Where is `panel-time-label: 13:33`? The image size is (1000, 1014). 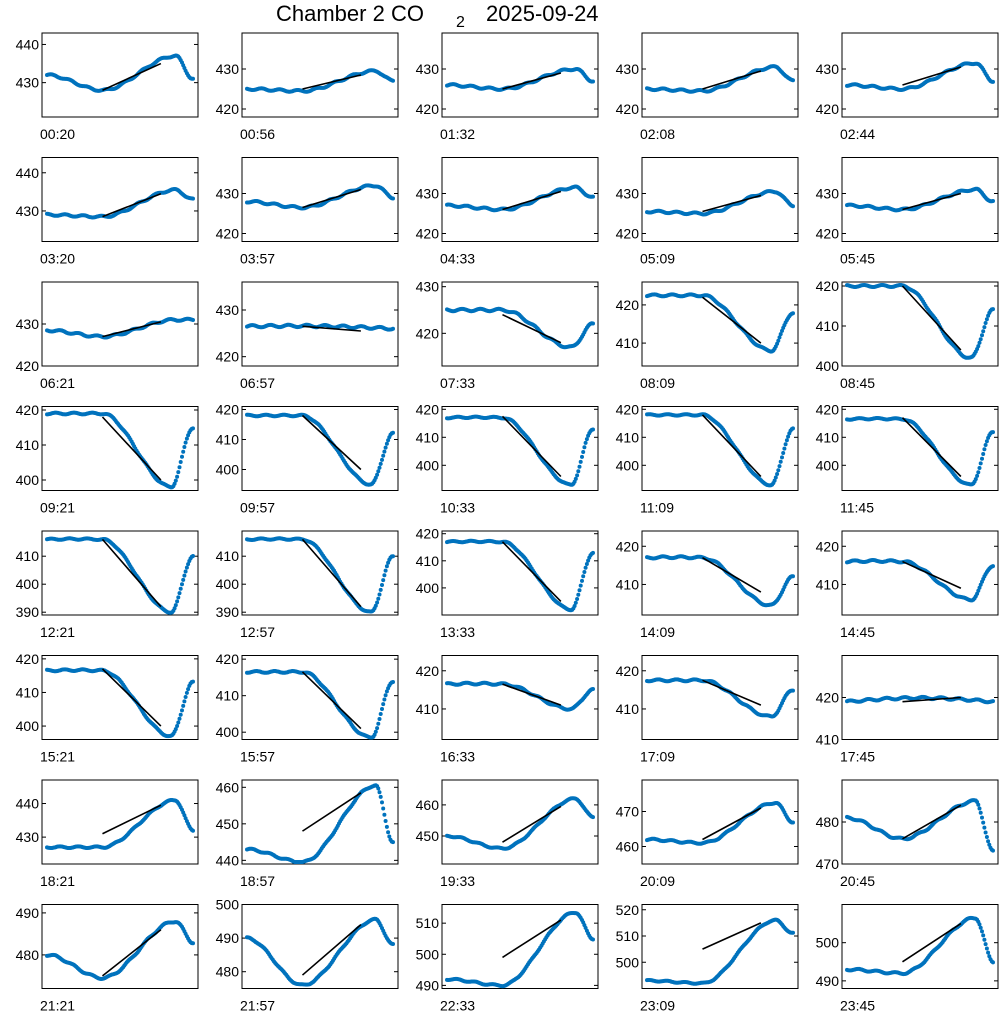 panel-time-label: 13:33 is located at coordinates (457, 632).